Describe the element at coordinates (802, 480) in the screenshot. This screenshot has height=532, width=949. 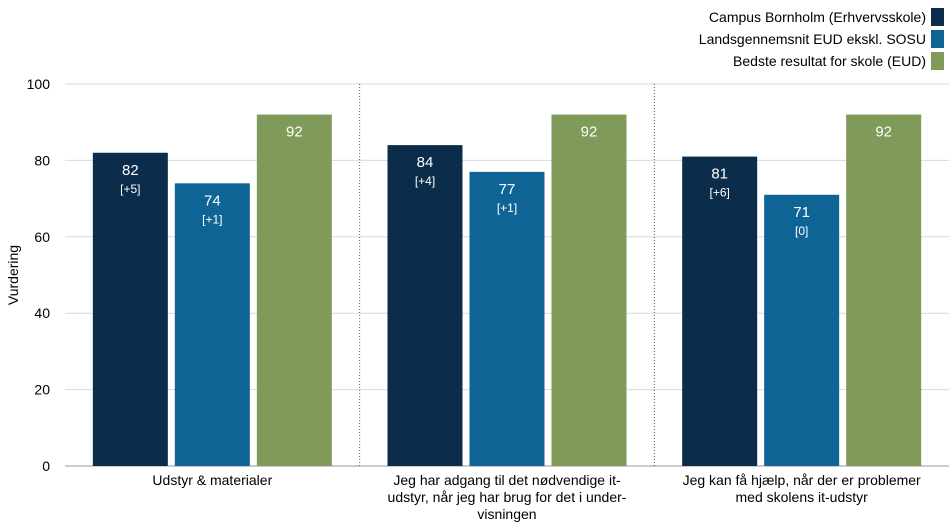
I see `category-label-line: Jeg kan få hjælp, når der er problemer` at that location.